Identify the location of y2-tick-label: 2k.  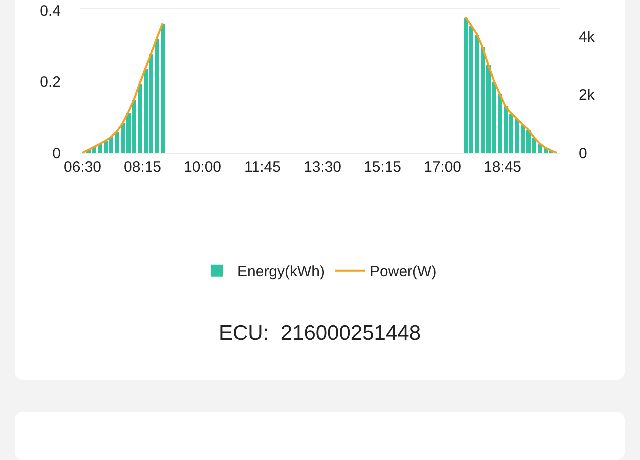
(587, 95).